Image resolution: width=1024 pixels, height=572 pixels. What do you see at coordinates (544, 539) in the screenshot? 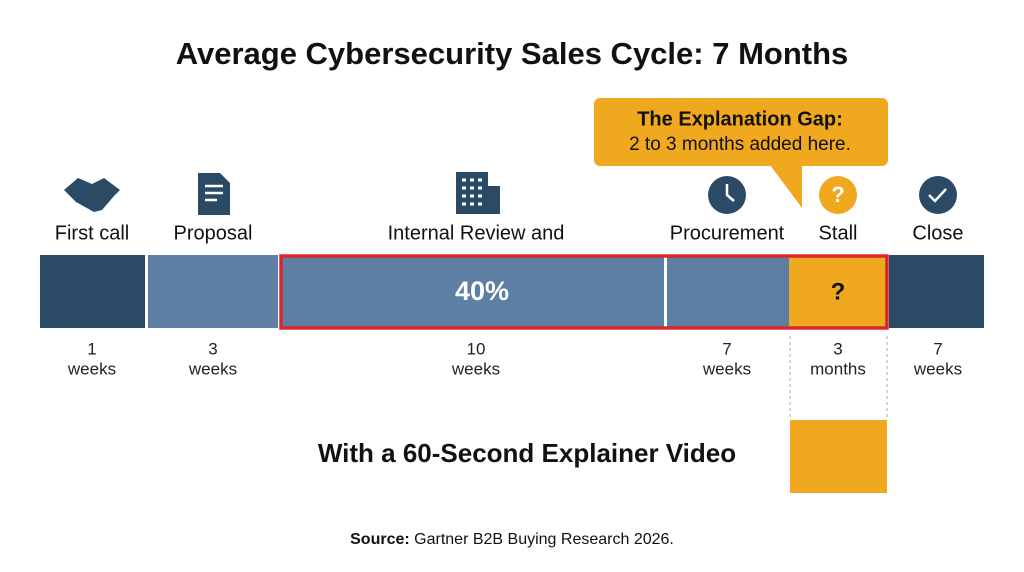
I see `source-text: Gartner B2B Buying Research 2026.` at bounding box center [544, 539].